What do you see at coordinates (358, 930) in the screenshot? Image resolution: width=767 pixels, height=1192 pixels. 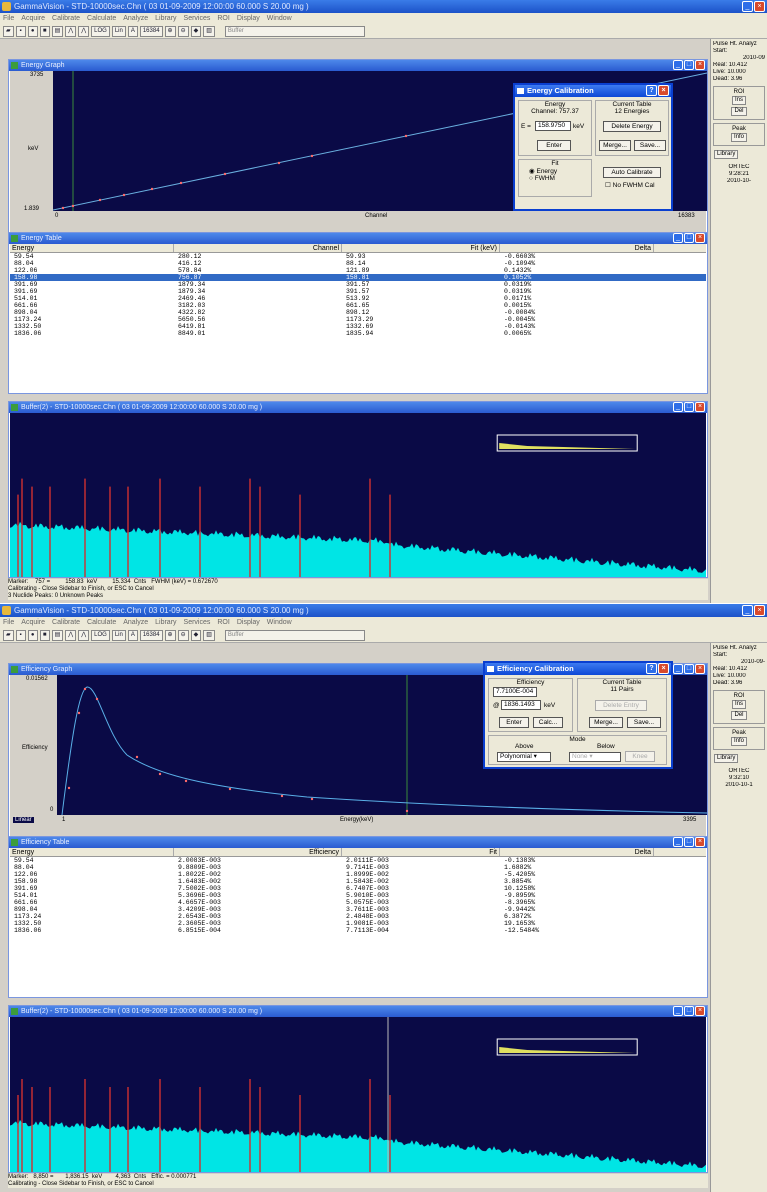 I see `table-row: 1836.06 6.8515E-004 7.7113E-004 -12.5484%` at bounding box center [358, 930].